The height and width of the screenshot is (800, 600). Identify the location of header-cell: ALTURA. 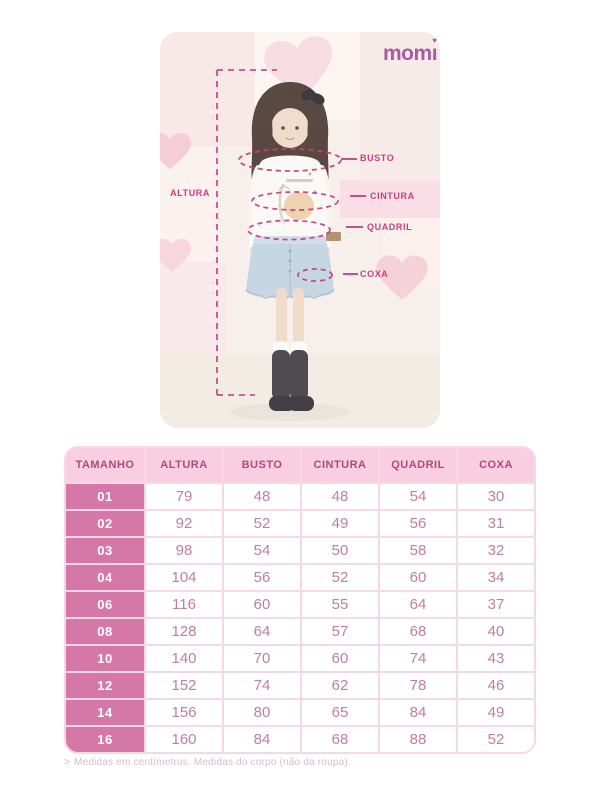
(183, 465).